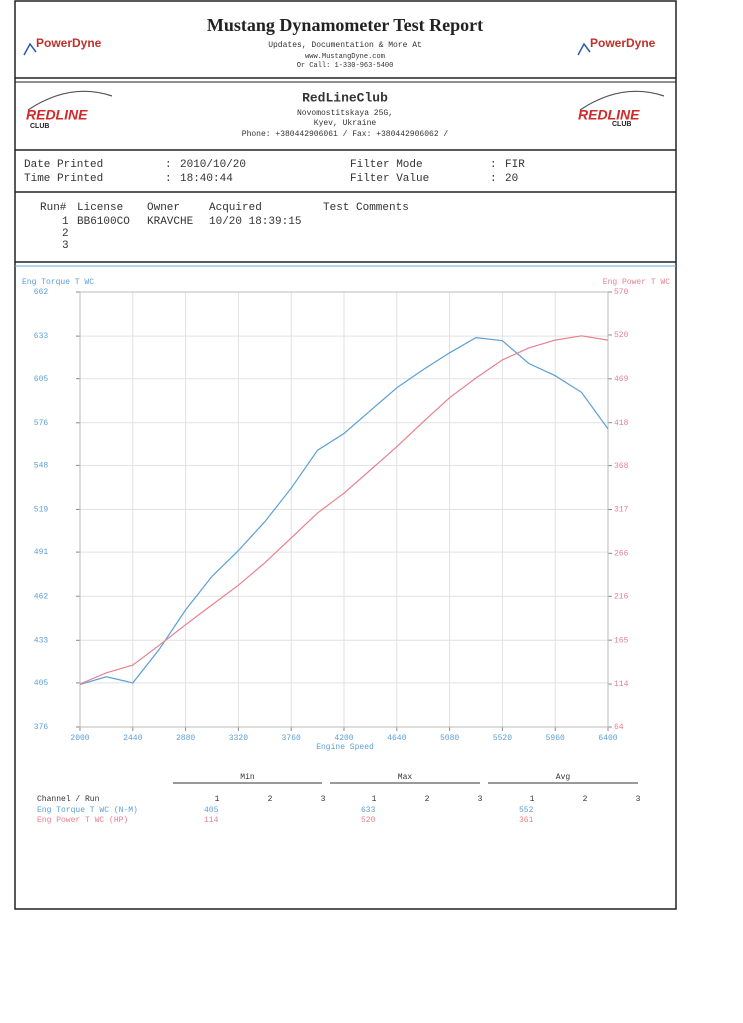  Describe the element at coordinates (170, 222) in the screenshot. I see `run-cell: KRAVCHE` at that location.